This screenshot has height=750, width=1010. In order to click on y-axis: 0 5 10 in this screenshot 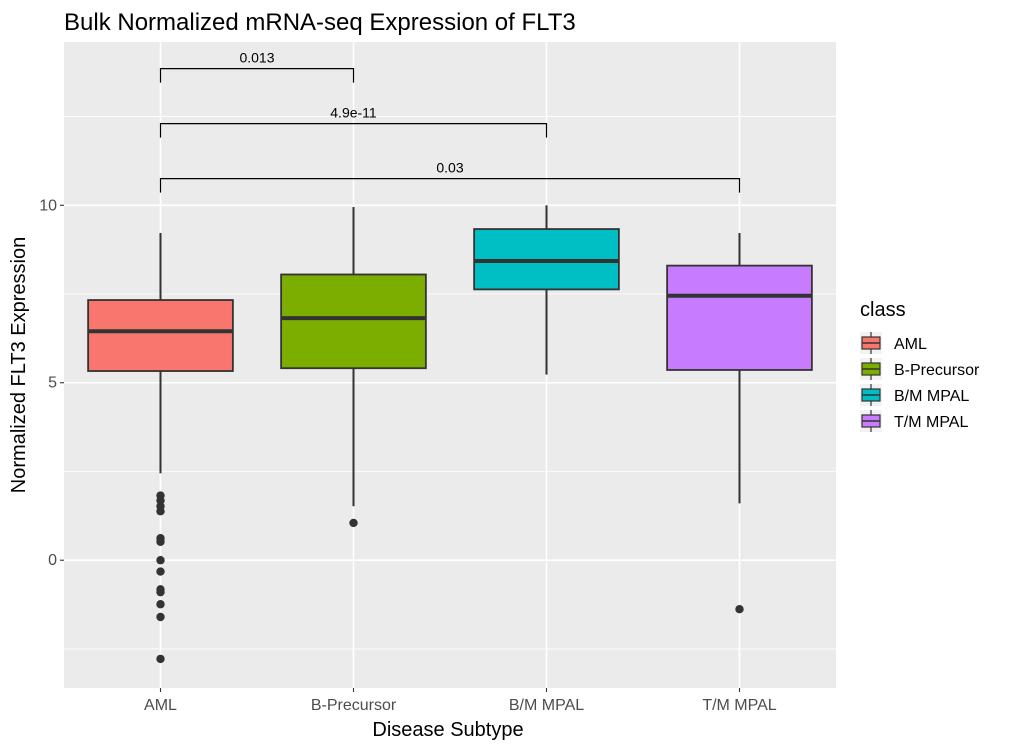, I will do `click(51, 383)`.